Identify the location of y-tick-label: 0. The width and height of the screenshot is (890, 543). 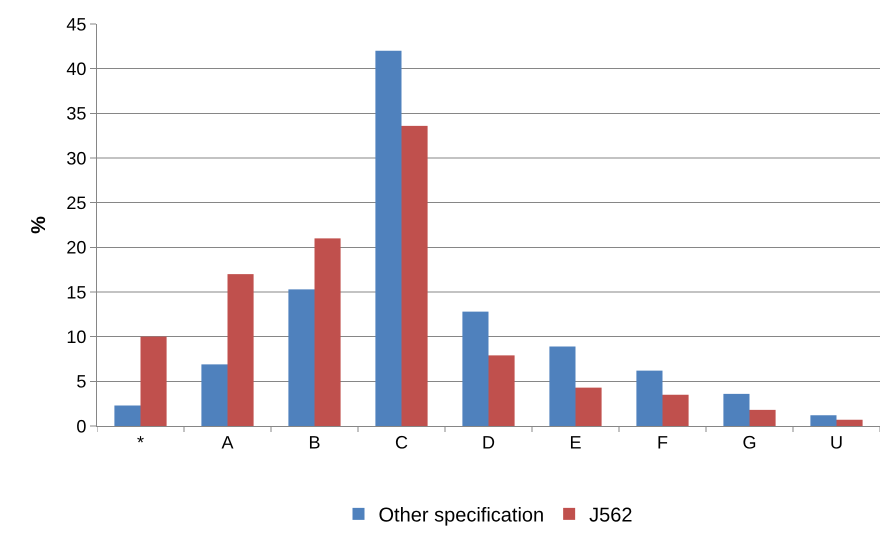
(81, 426).